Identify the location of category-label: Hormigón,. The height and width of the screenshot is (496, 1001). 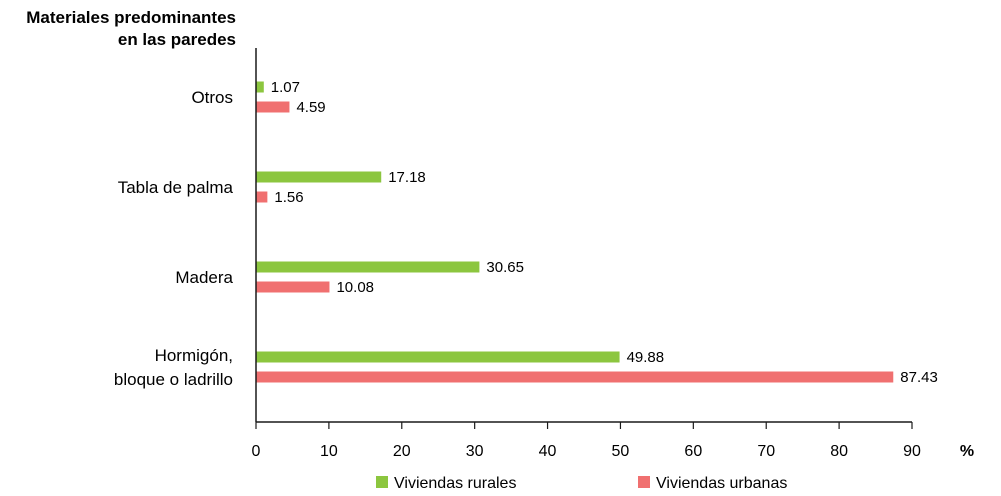
(194, 355).